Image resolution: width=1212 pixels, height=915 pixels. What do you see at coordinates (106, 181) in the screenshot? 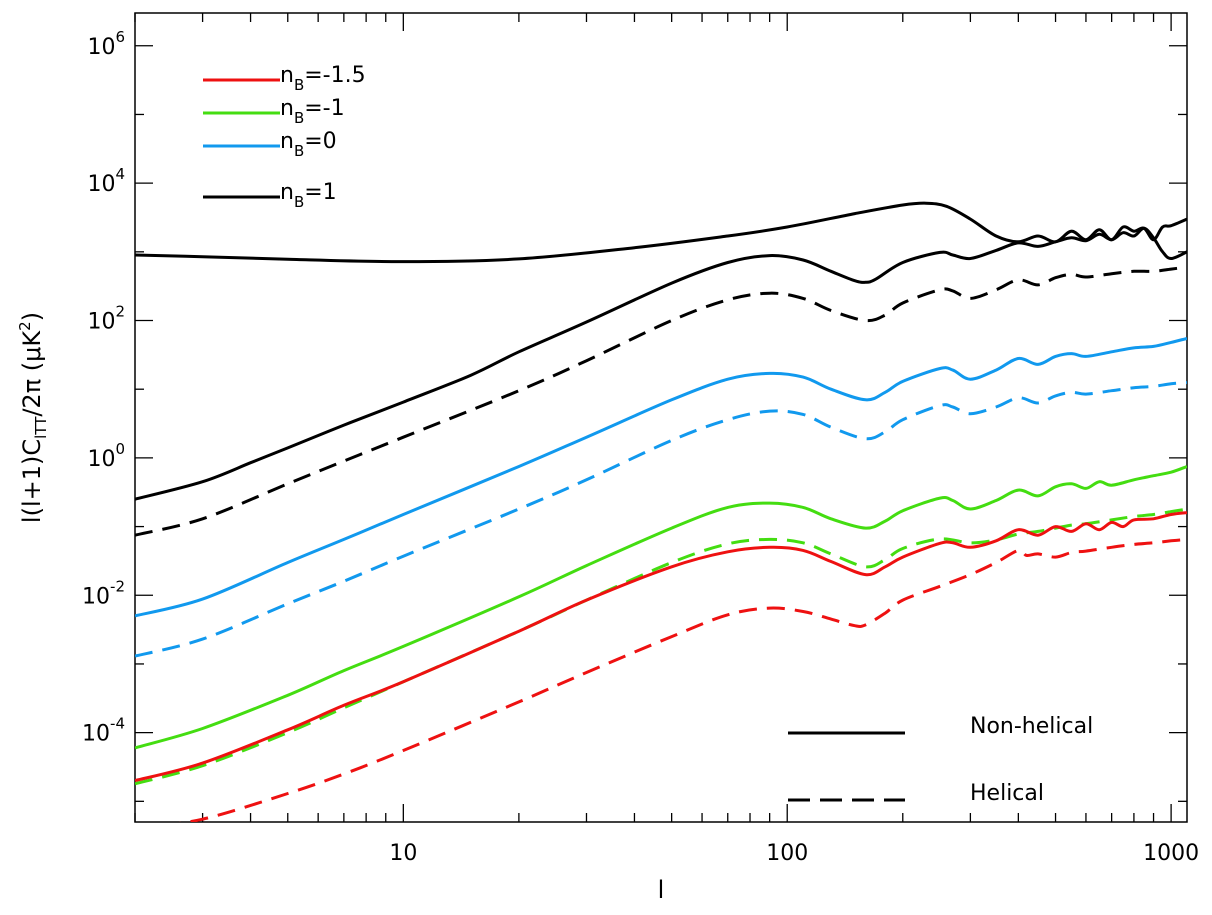
I see `y-tick-label: 10⁴` at bounding box center [106, 181].